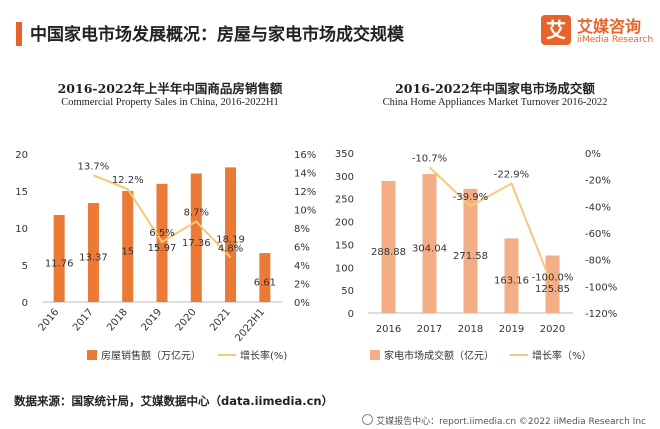 This screenshot has height=429, width=660. Describe the element at coordinates (250, 325) in the screenshot. I see `chart1-x-tick: 2022H1` at that location.